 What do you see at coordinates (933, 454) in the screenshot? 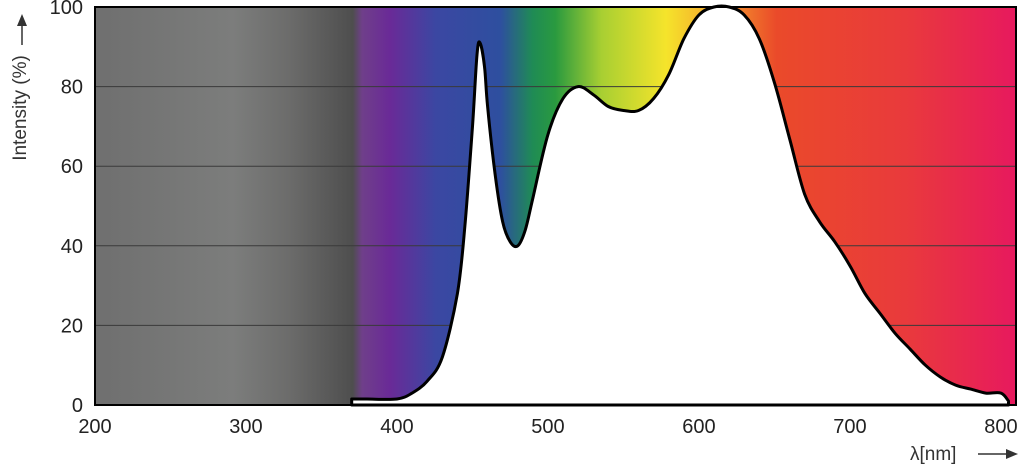
I see `x-axis-label: λ[nm]` at bounding box center [933, 454].